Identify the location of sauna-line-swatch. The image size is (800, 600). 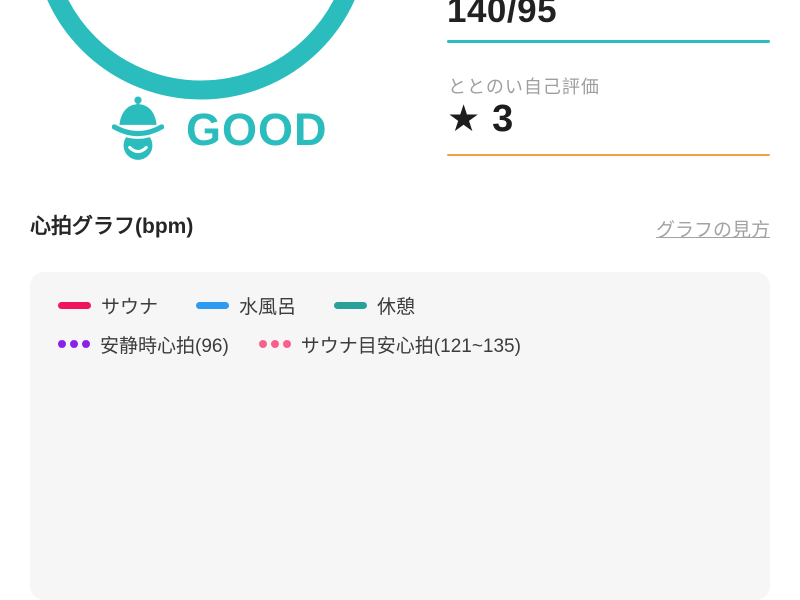
(74, 305).